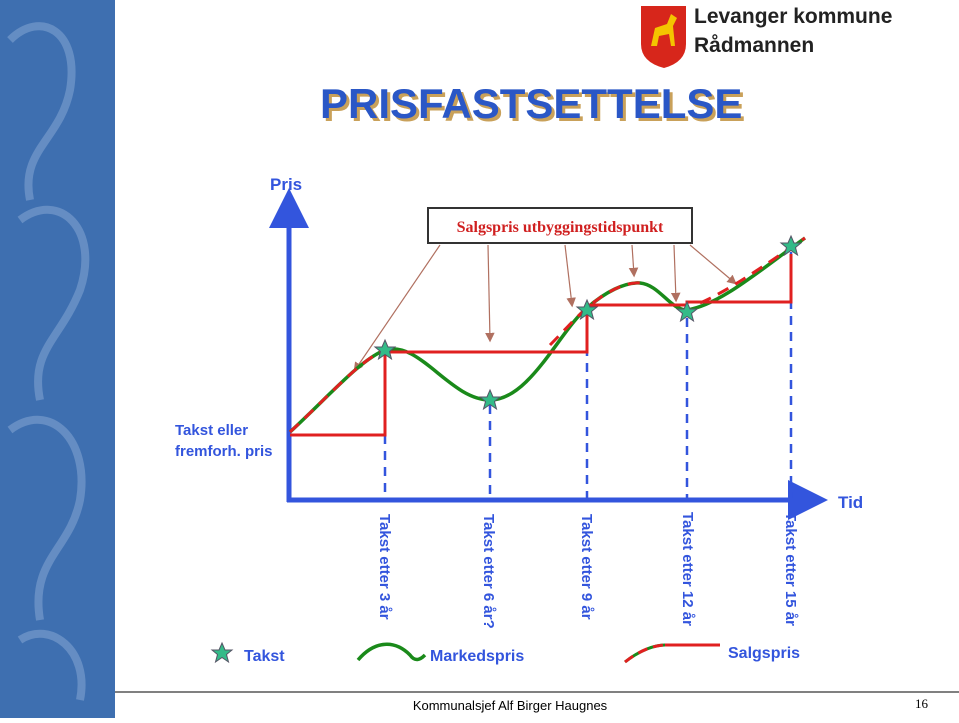 This screenshot has height=723, width=959. I want to click on callout: Salgspris utbyggingstidspunkt, so click(560, 227).